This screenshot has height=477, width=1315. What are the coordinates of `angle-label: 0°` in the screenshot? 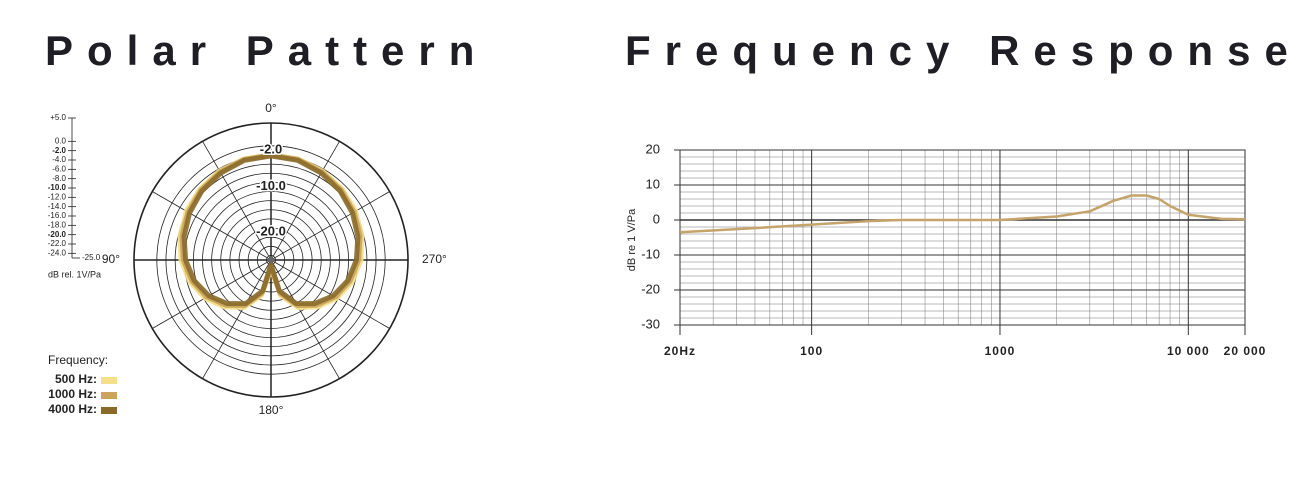 It's located at (271, 108).